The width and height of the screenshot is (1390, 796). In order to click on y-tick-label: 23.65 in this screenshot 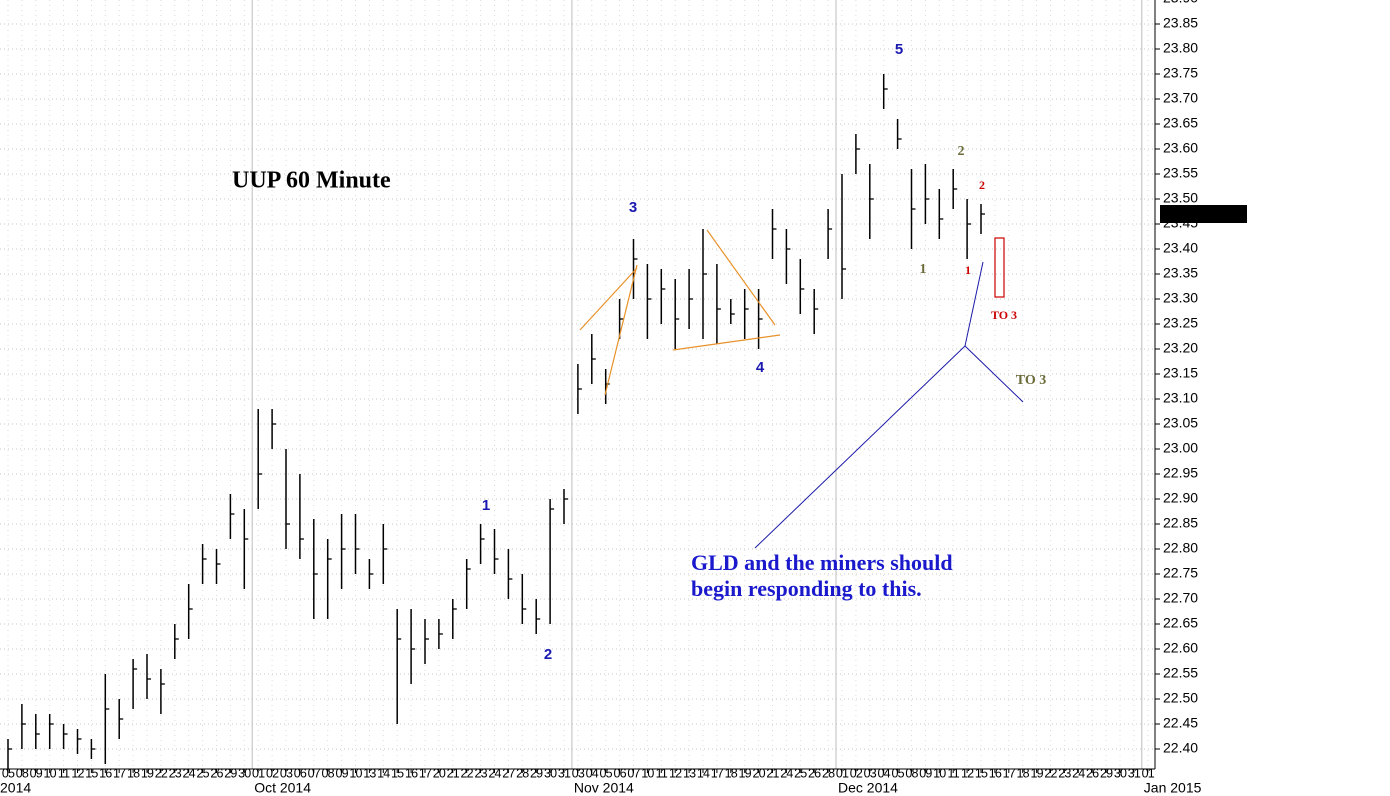, I will do `click(1180, 123)`.